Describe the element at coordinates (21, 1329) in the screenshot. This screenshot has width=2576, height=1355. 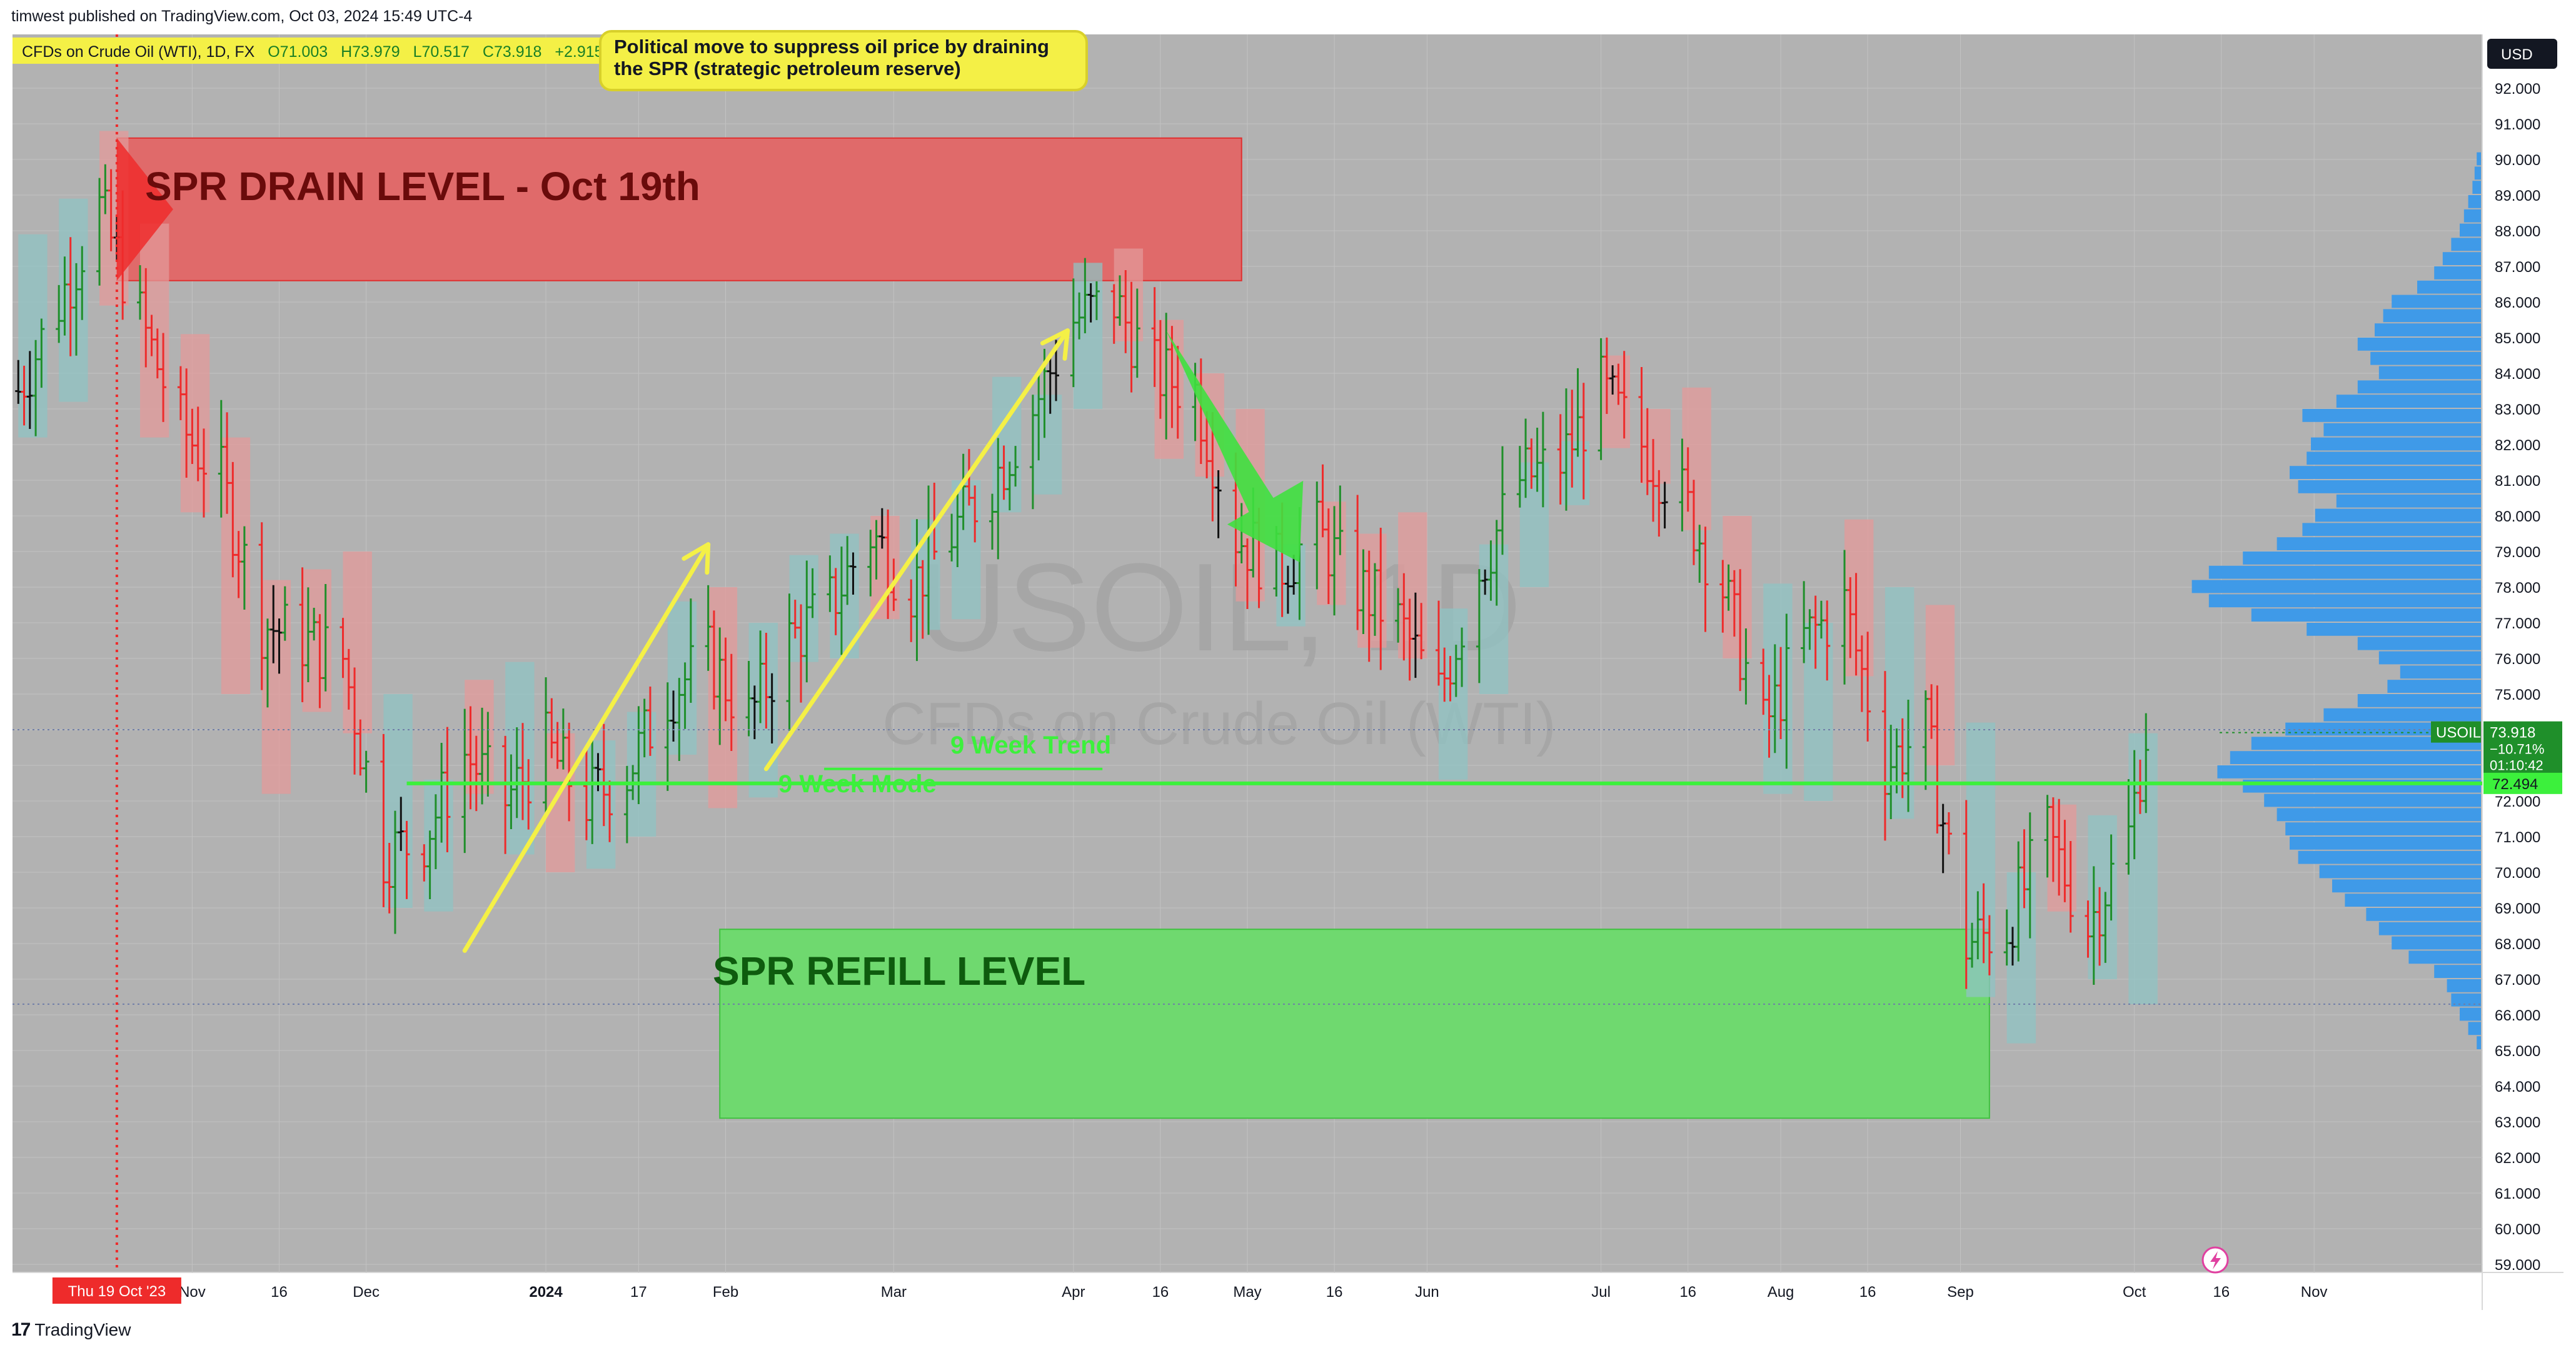
I see `tradingview-logo-icon: 17` at that location.